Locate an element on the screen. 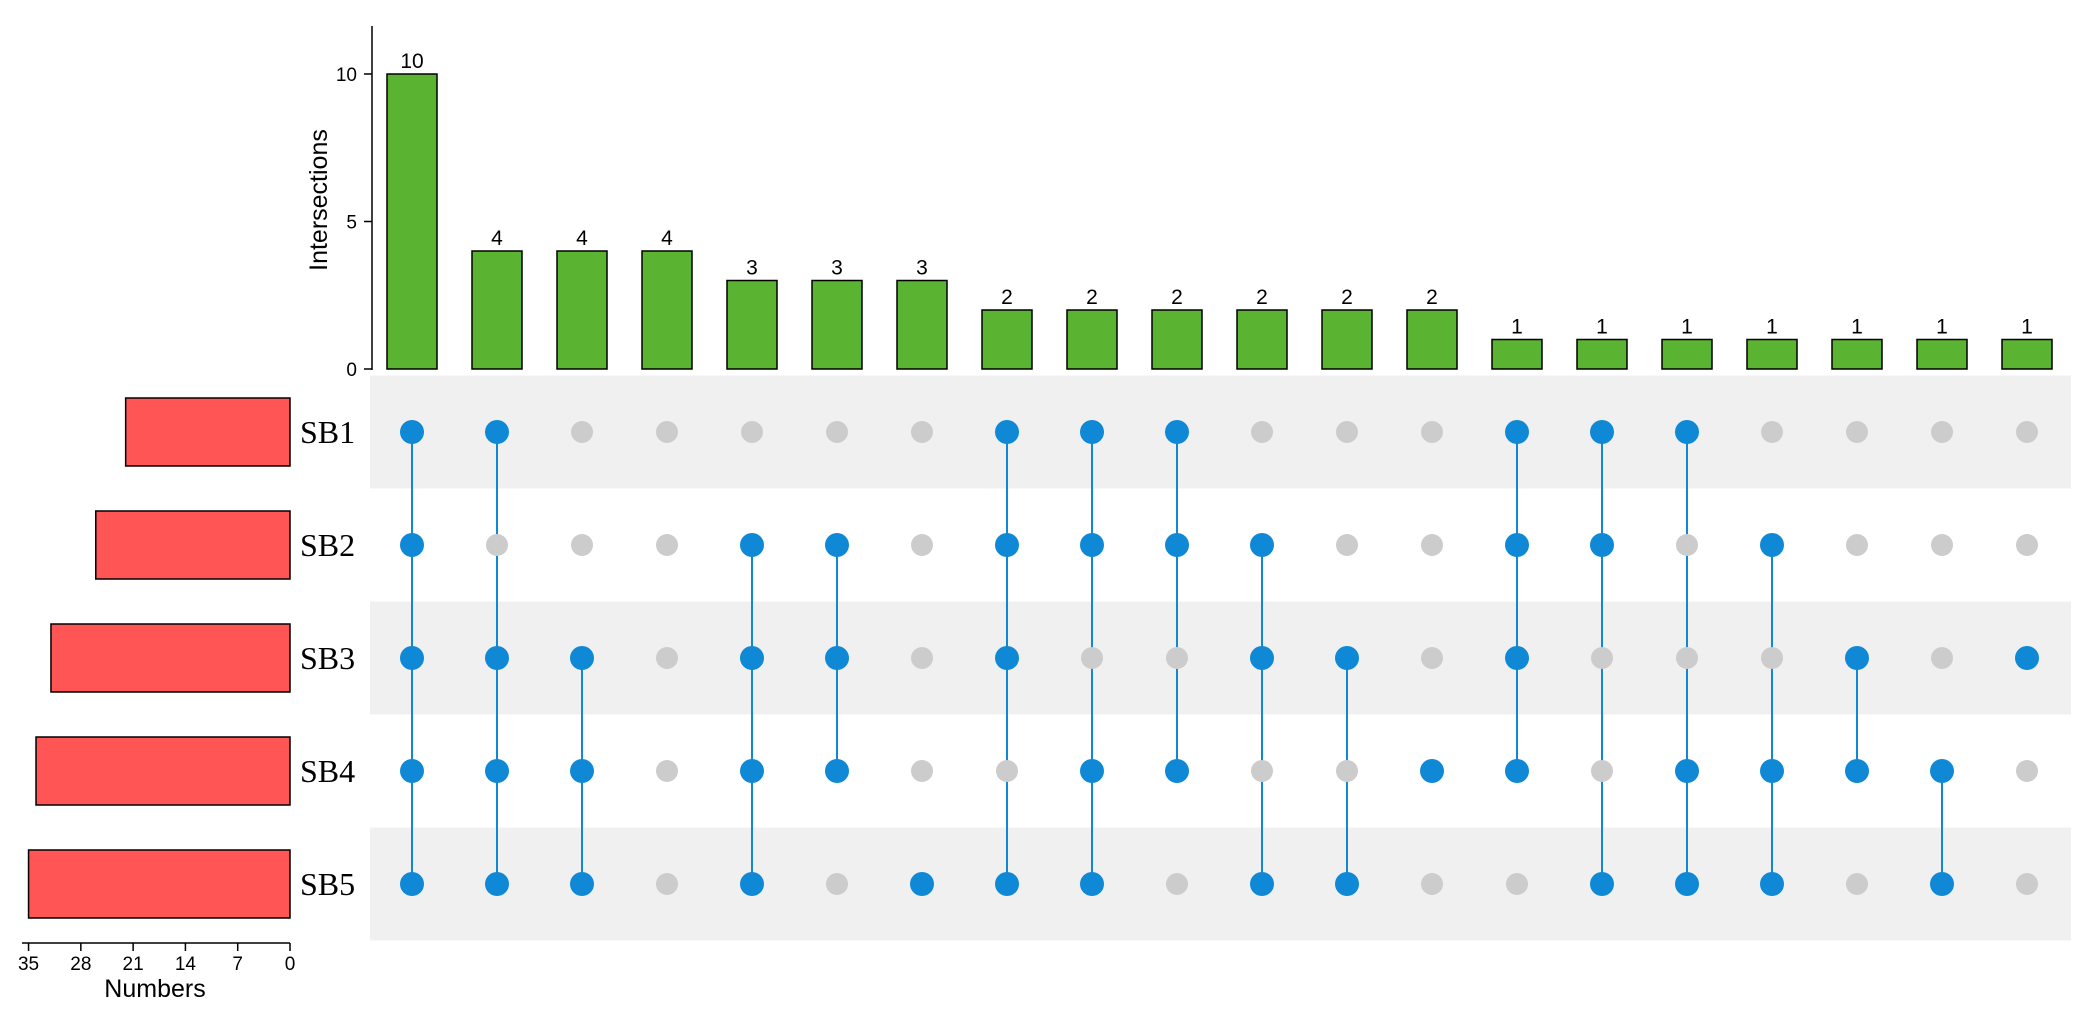  set-label: SB5 is located at coordinates (327, 884).